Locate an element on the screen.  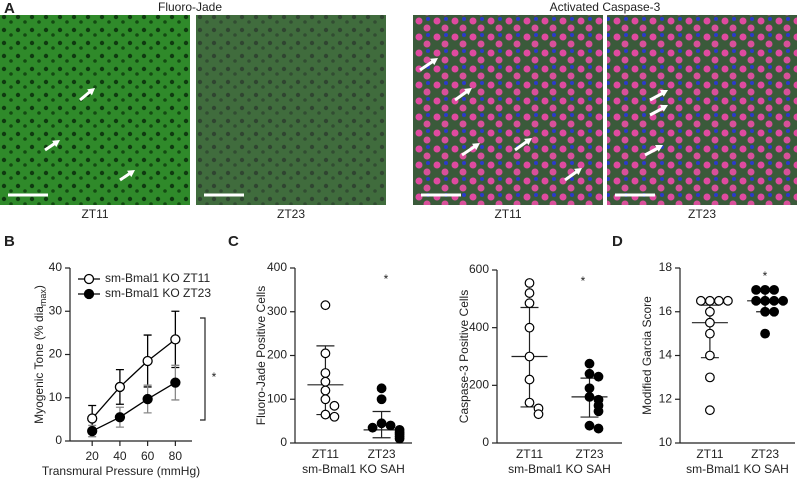
y-axis-label: Caspase-3 Positive Cells is located at coordinates (464, 356).